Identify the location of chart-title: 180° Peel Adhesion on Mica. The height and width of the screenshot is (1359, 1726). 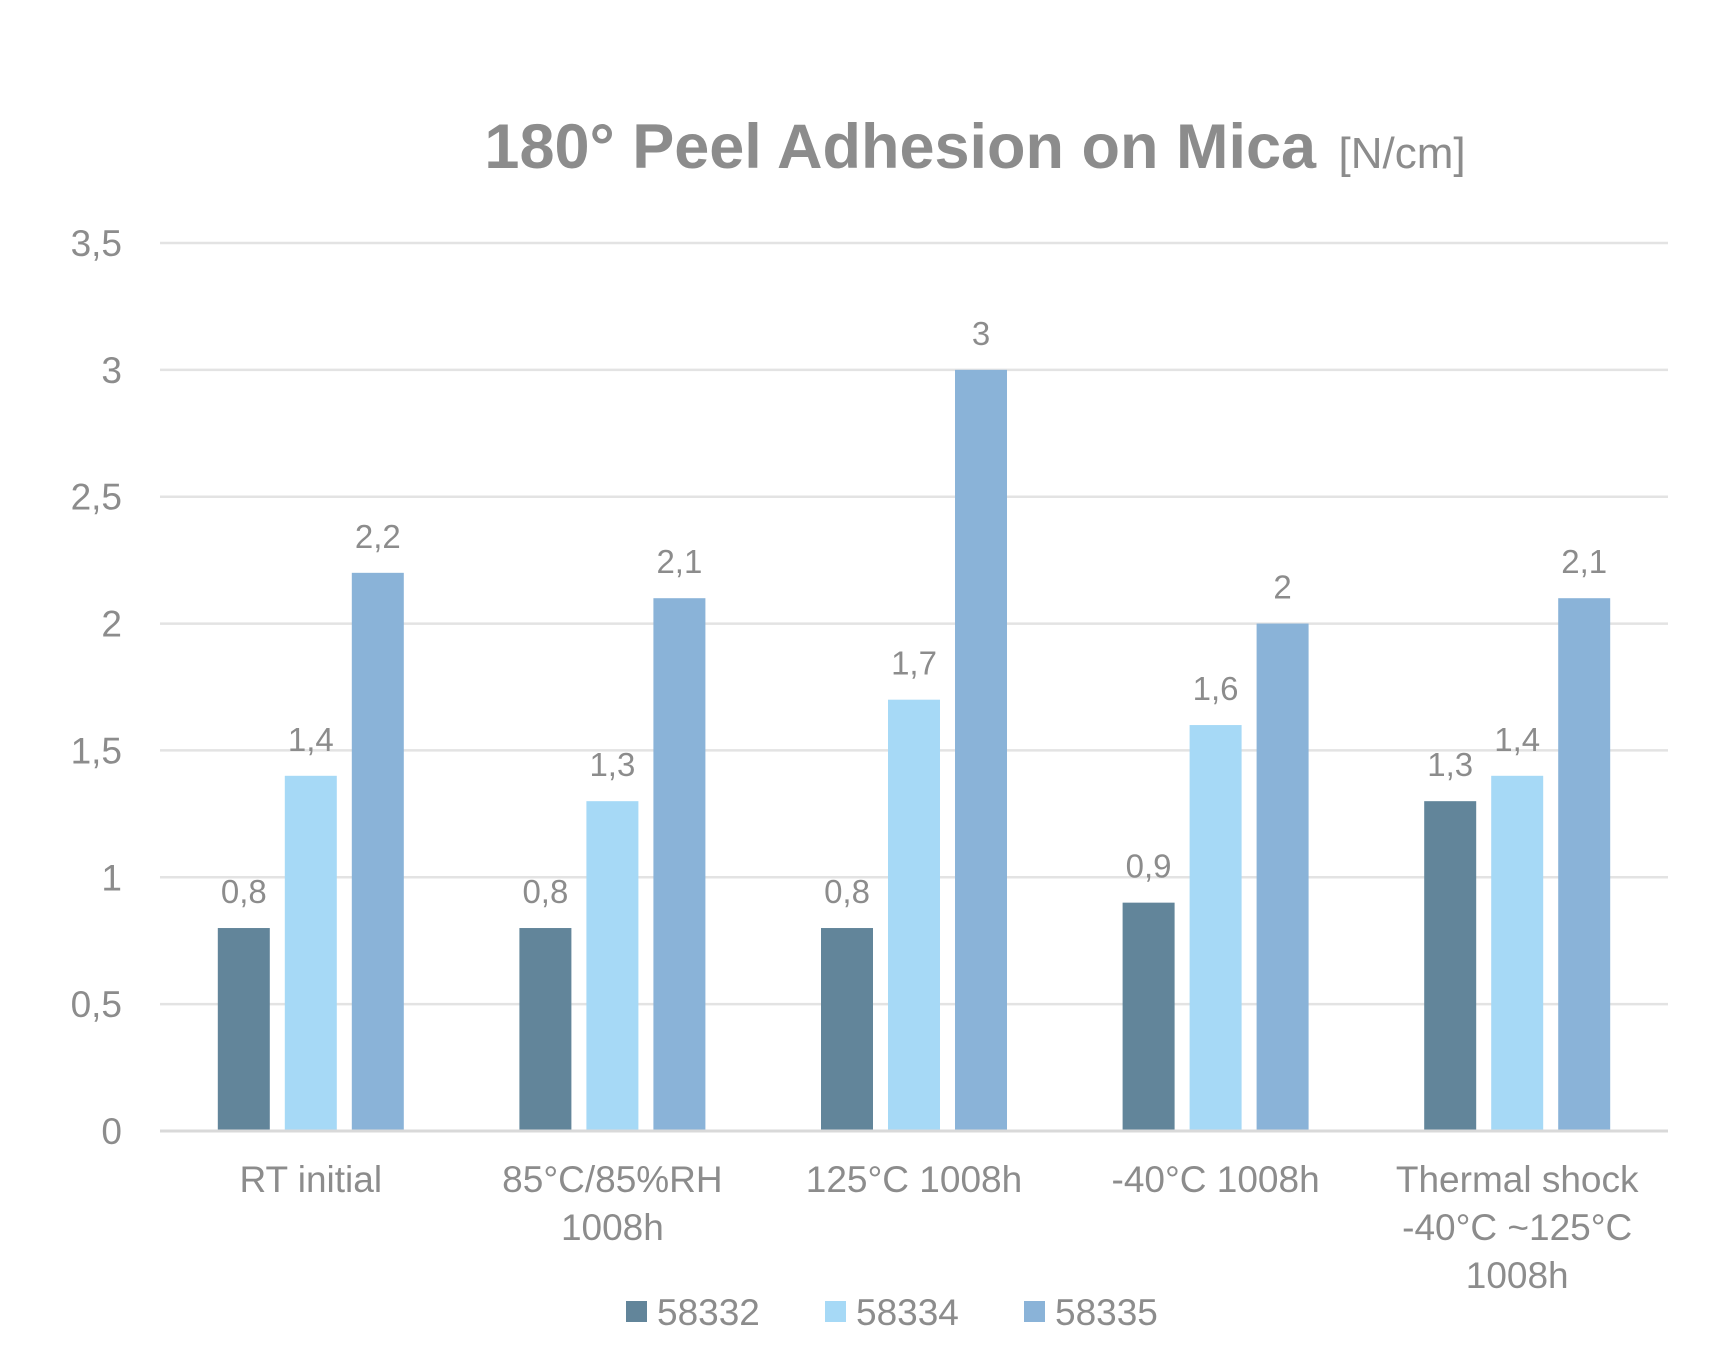
(900, 147).